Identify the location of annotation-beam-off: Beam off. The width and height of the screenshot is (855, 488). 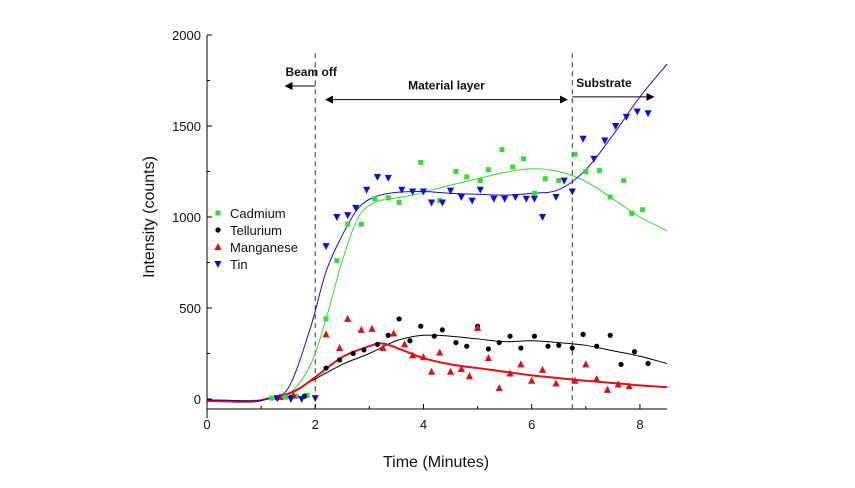
(311, 72).